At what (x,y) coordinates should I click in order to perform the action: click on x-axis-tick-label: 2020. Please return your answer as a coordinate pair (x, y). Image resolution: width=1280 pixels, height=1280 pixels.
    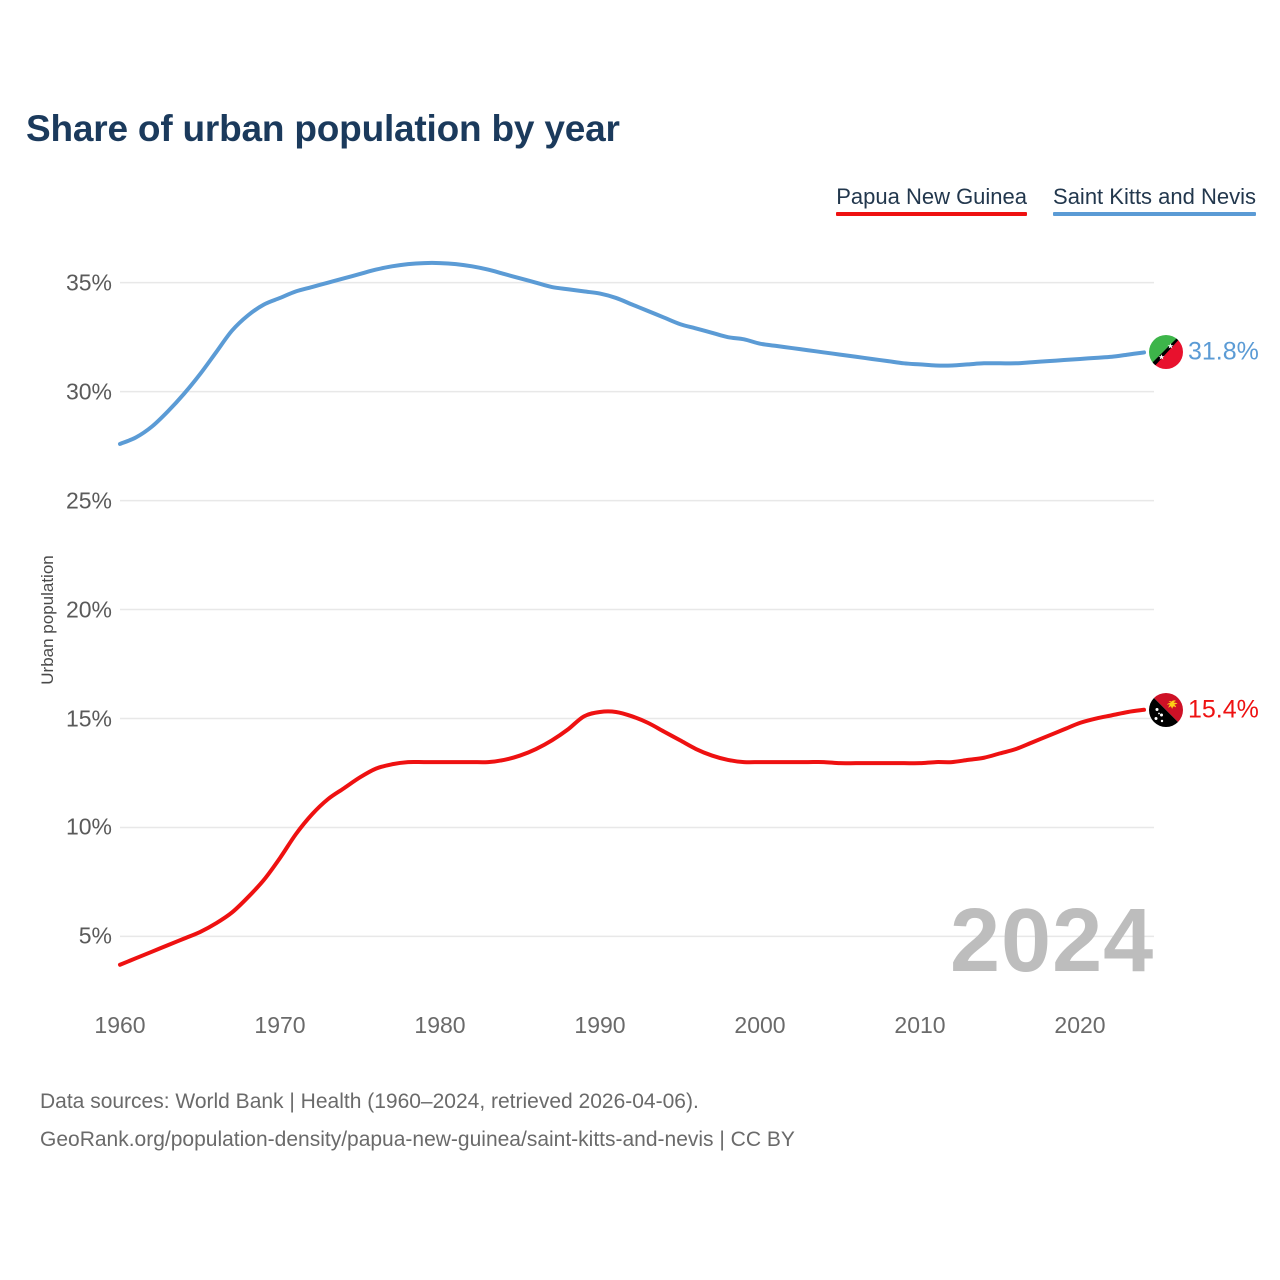
    Looking at the image, I should click on (1080, 1025).